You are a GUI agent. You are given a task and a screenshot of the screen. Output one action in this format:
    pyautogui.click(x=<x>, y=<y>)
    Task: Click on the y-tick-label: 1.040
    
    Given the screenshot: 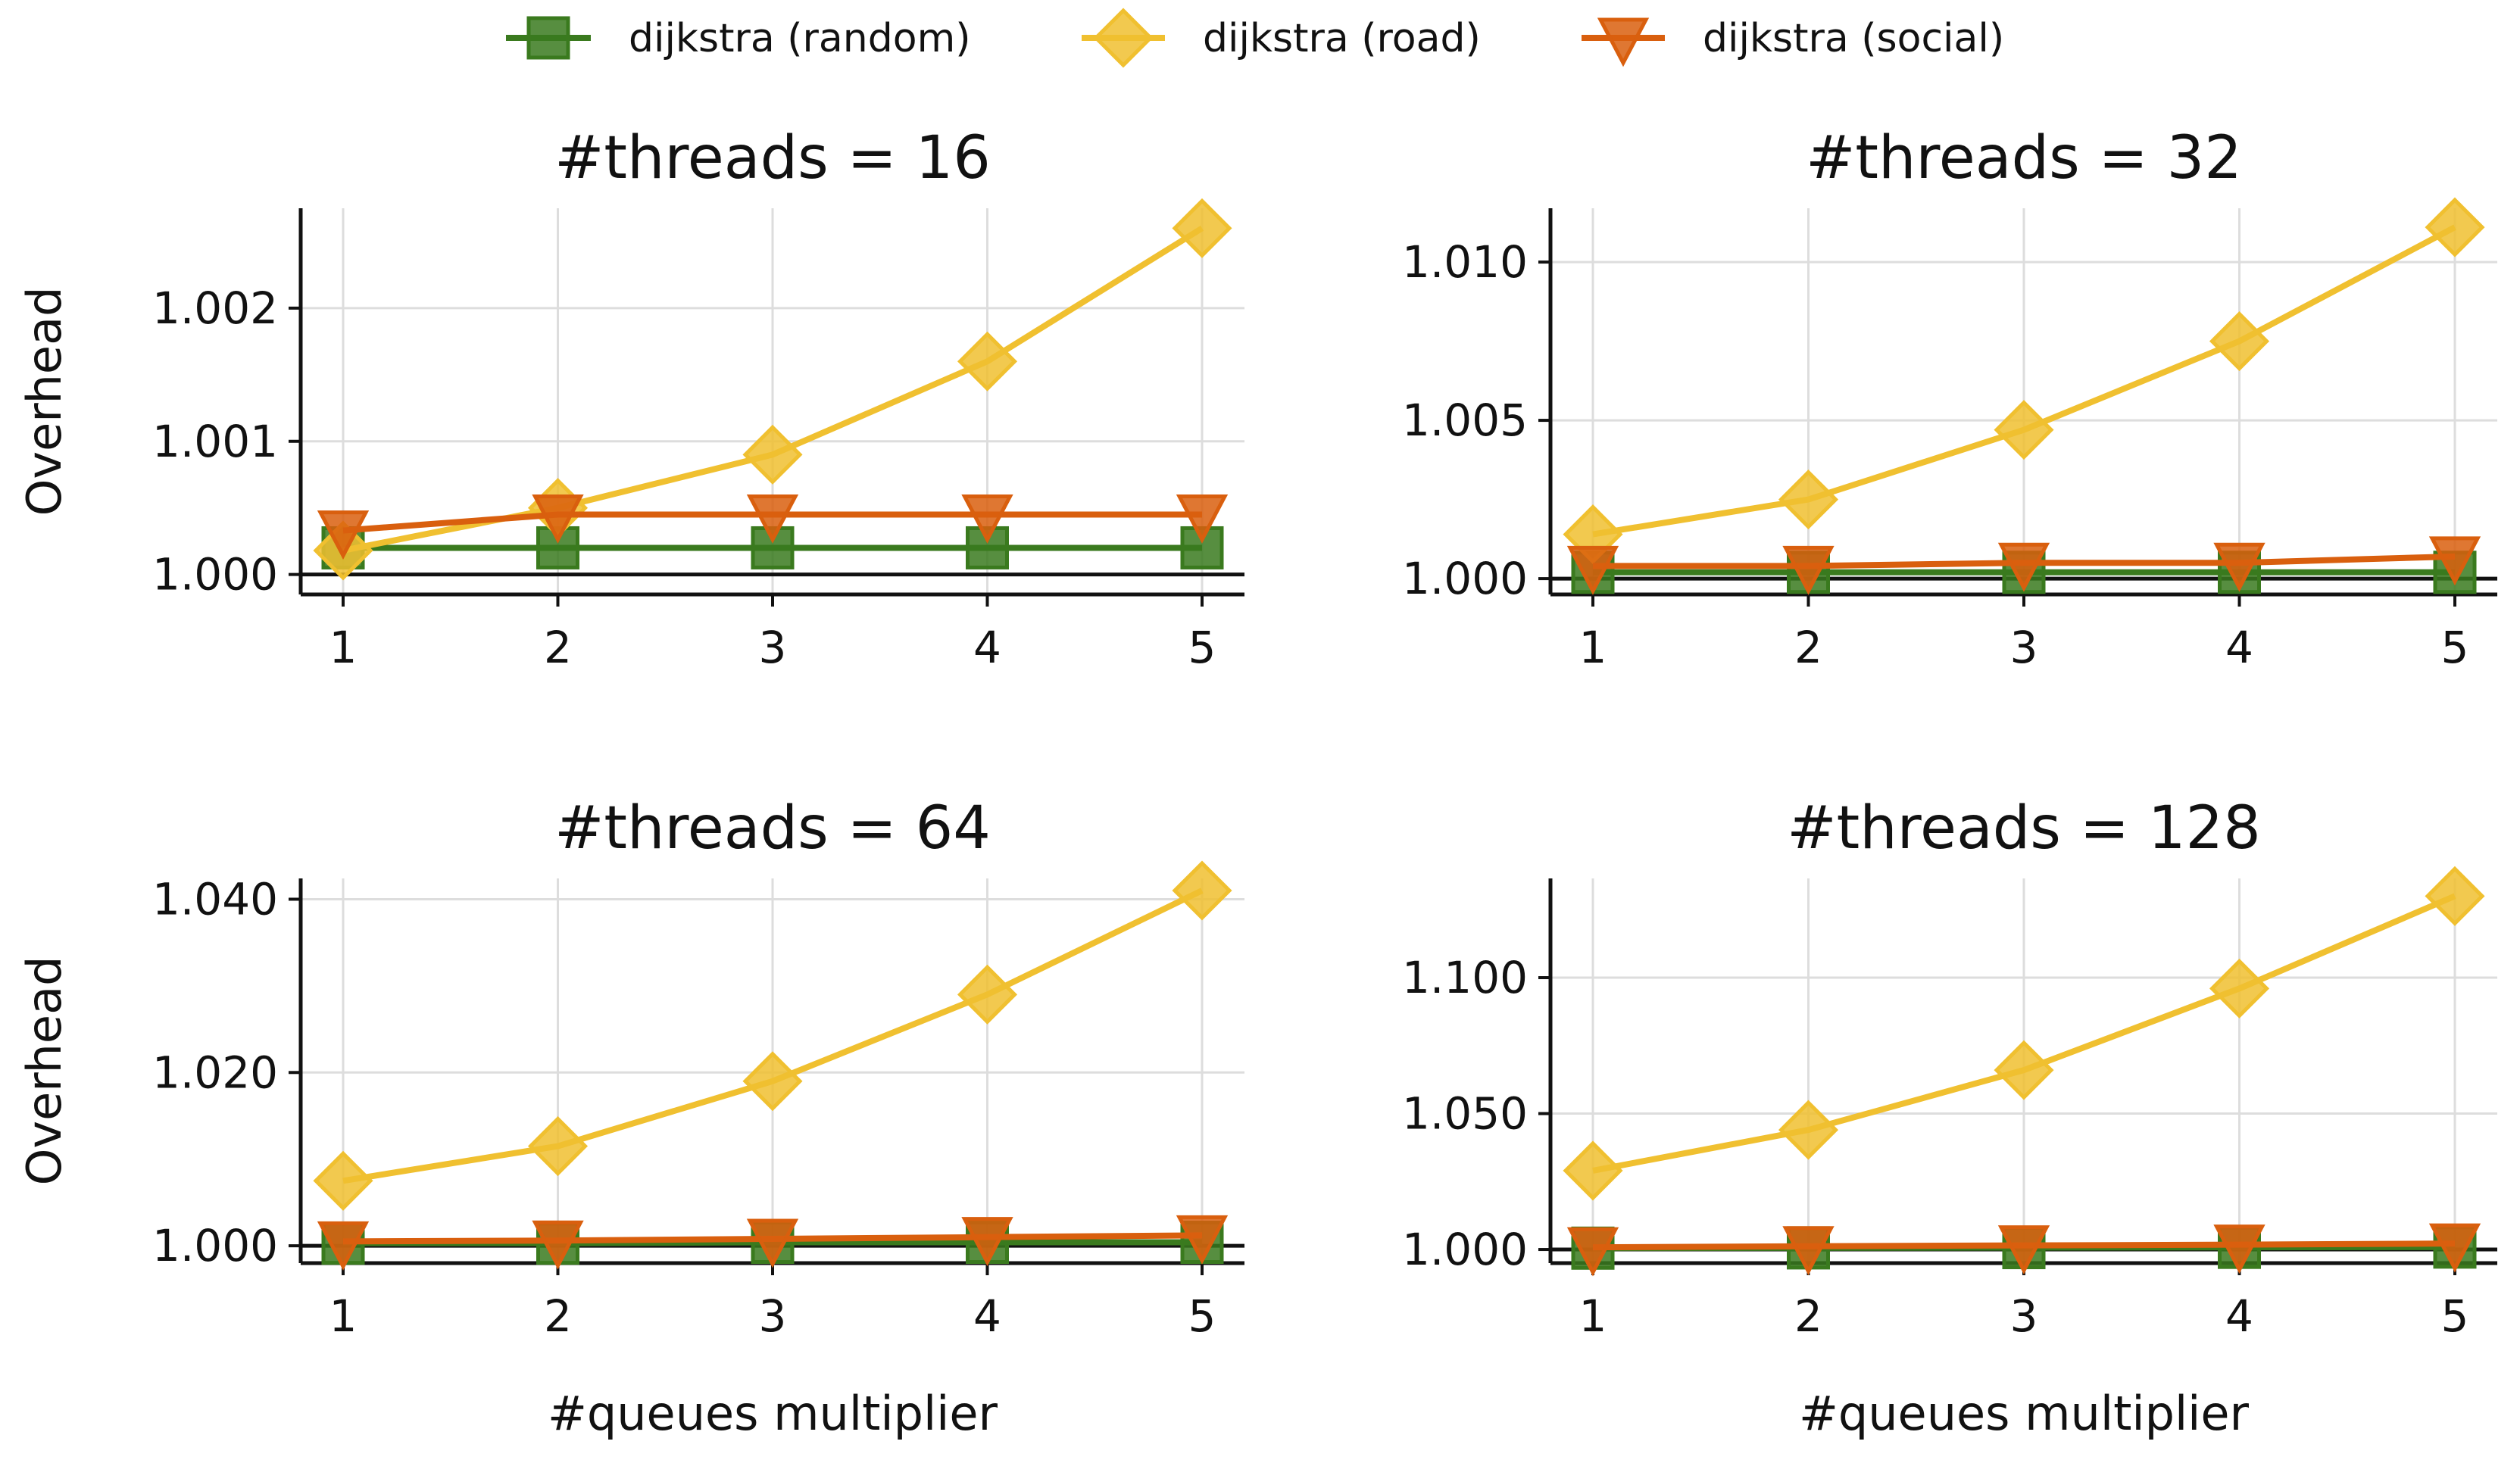 What is the action you would take?
    pyautogui.click(x=215, y=899)
    